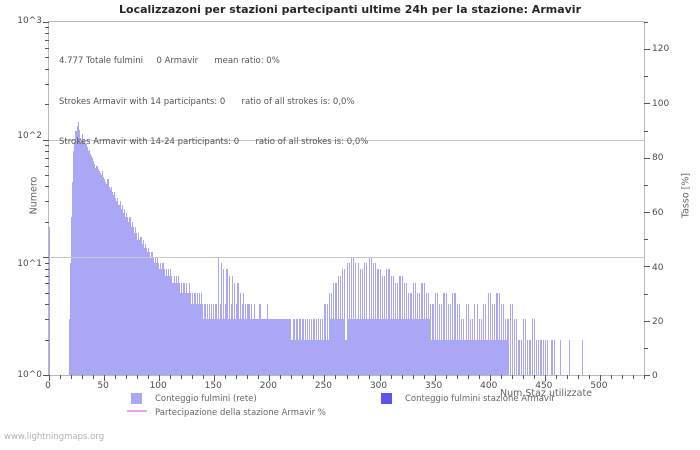 The image size is (700, 450). What do you see at coordinates (136, 398) in the screenshot?
I see `legend-swatch-network` at bounding box center [136, 398].